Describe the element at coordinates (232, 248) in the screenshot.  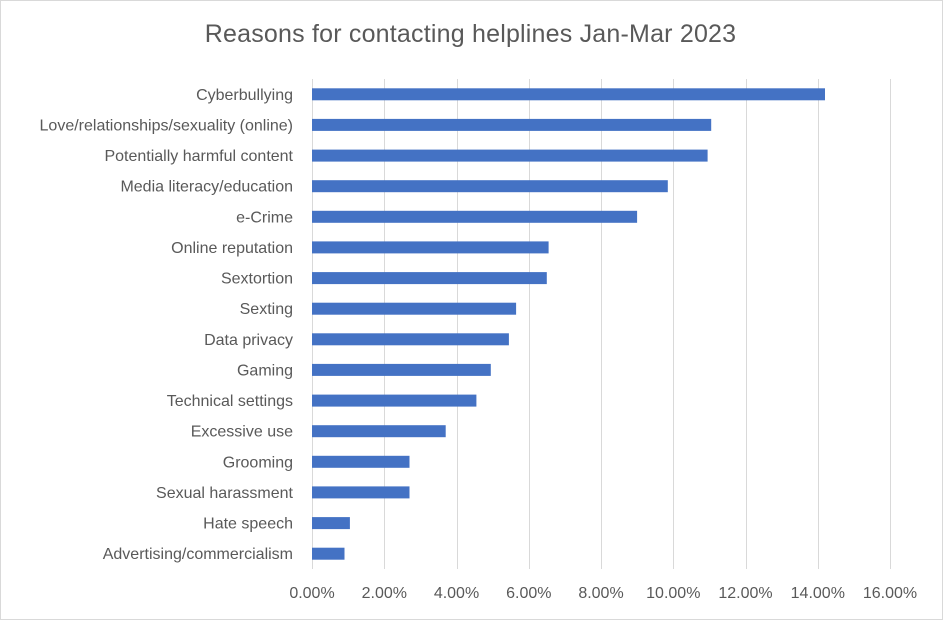
I see `category-label: Online reputation` at that location.